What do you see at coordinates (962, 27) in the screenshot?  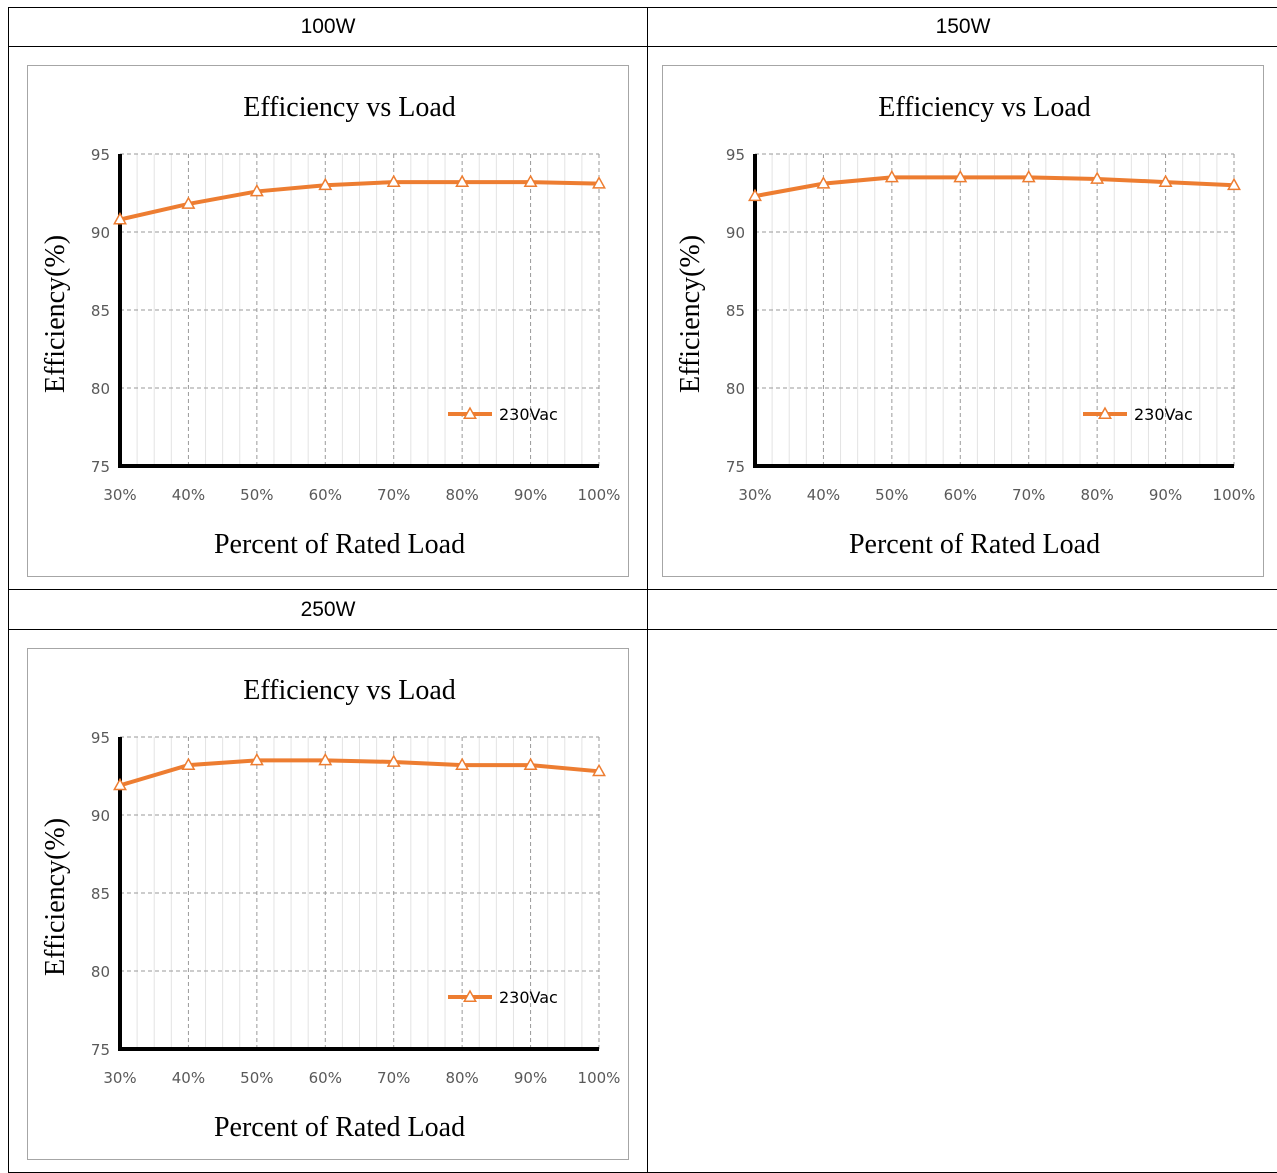 I see `header-150w: 150W` at bounding box center [962, 27].